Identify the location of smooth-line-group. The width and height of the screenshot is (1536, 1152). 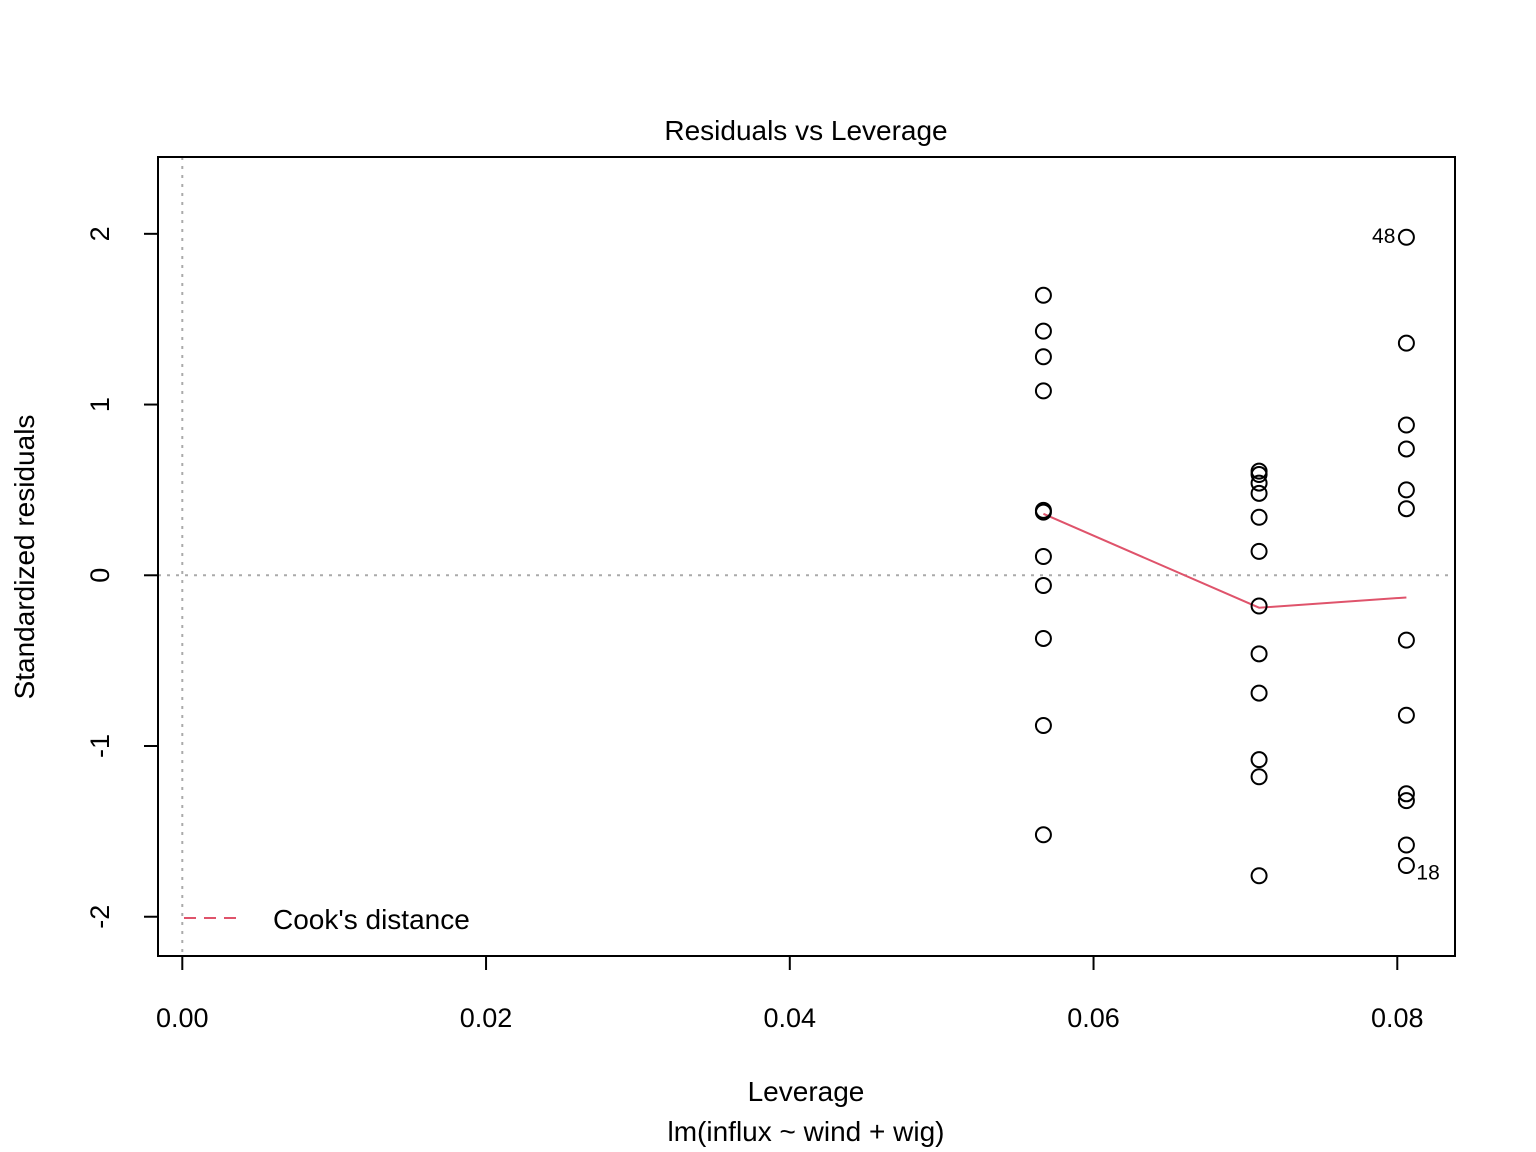
(1225, 560).